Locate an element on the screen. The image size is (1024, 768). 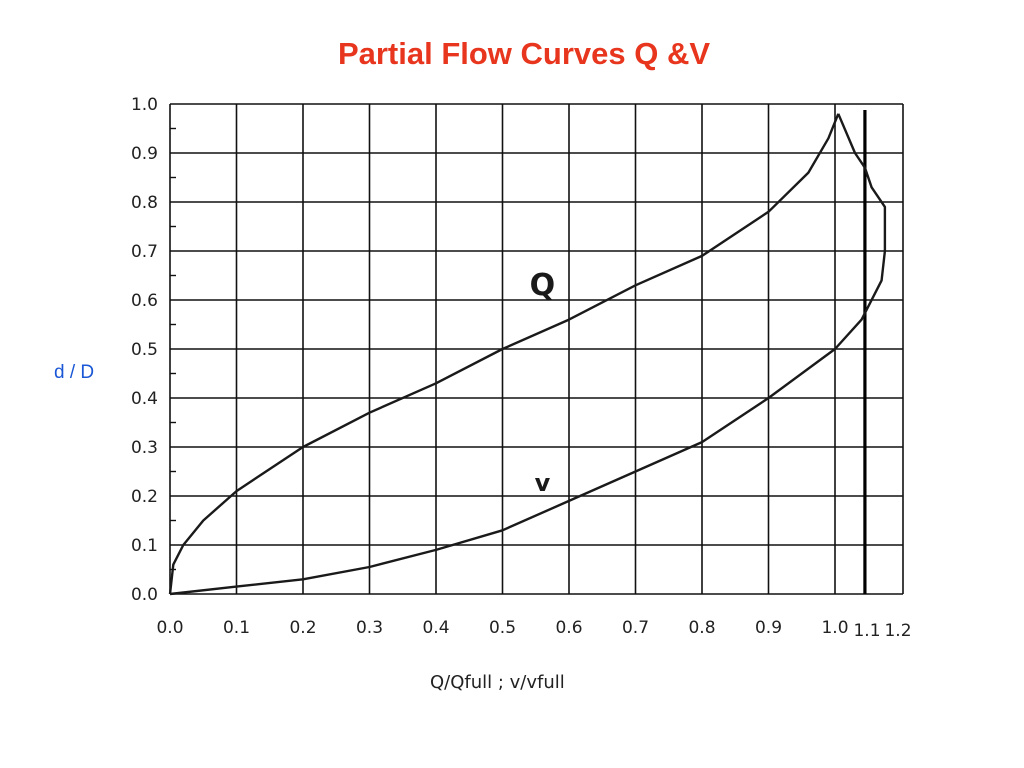
y-tick-label: 0.6 is located at coordinates (144, 301).